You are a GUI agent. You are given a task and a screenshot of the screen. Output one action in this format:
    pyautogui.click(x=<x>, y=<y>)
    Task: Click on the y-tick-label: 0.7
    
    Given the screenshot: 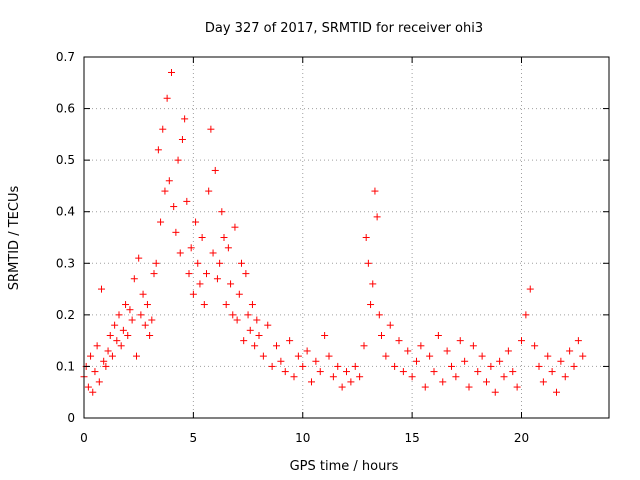 What is the action you would take?
    pyautogui.click(x=65, y=57)
    